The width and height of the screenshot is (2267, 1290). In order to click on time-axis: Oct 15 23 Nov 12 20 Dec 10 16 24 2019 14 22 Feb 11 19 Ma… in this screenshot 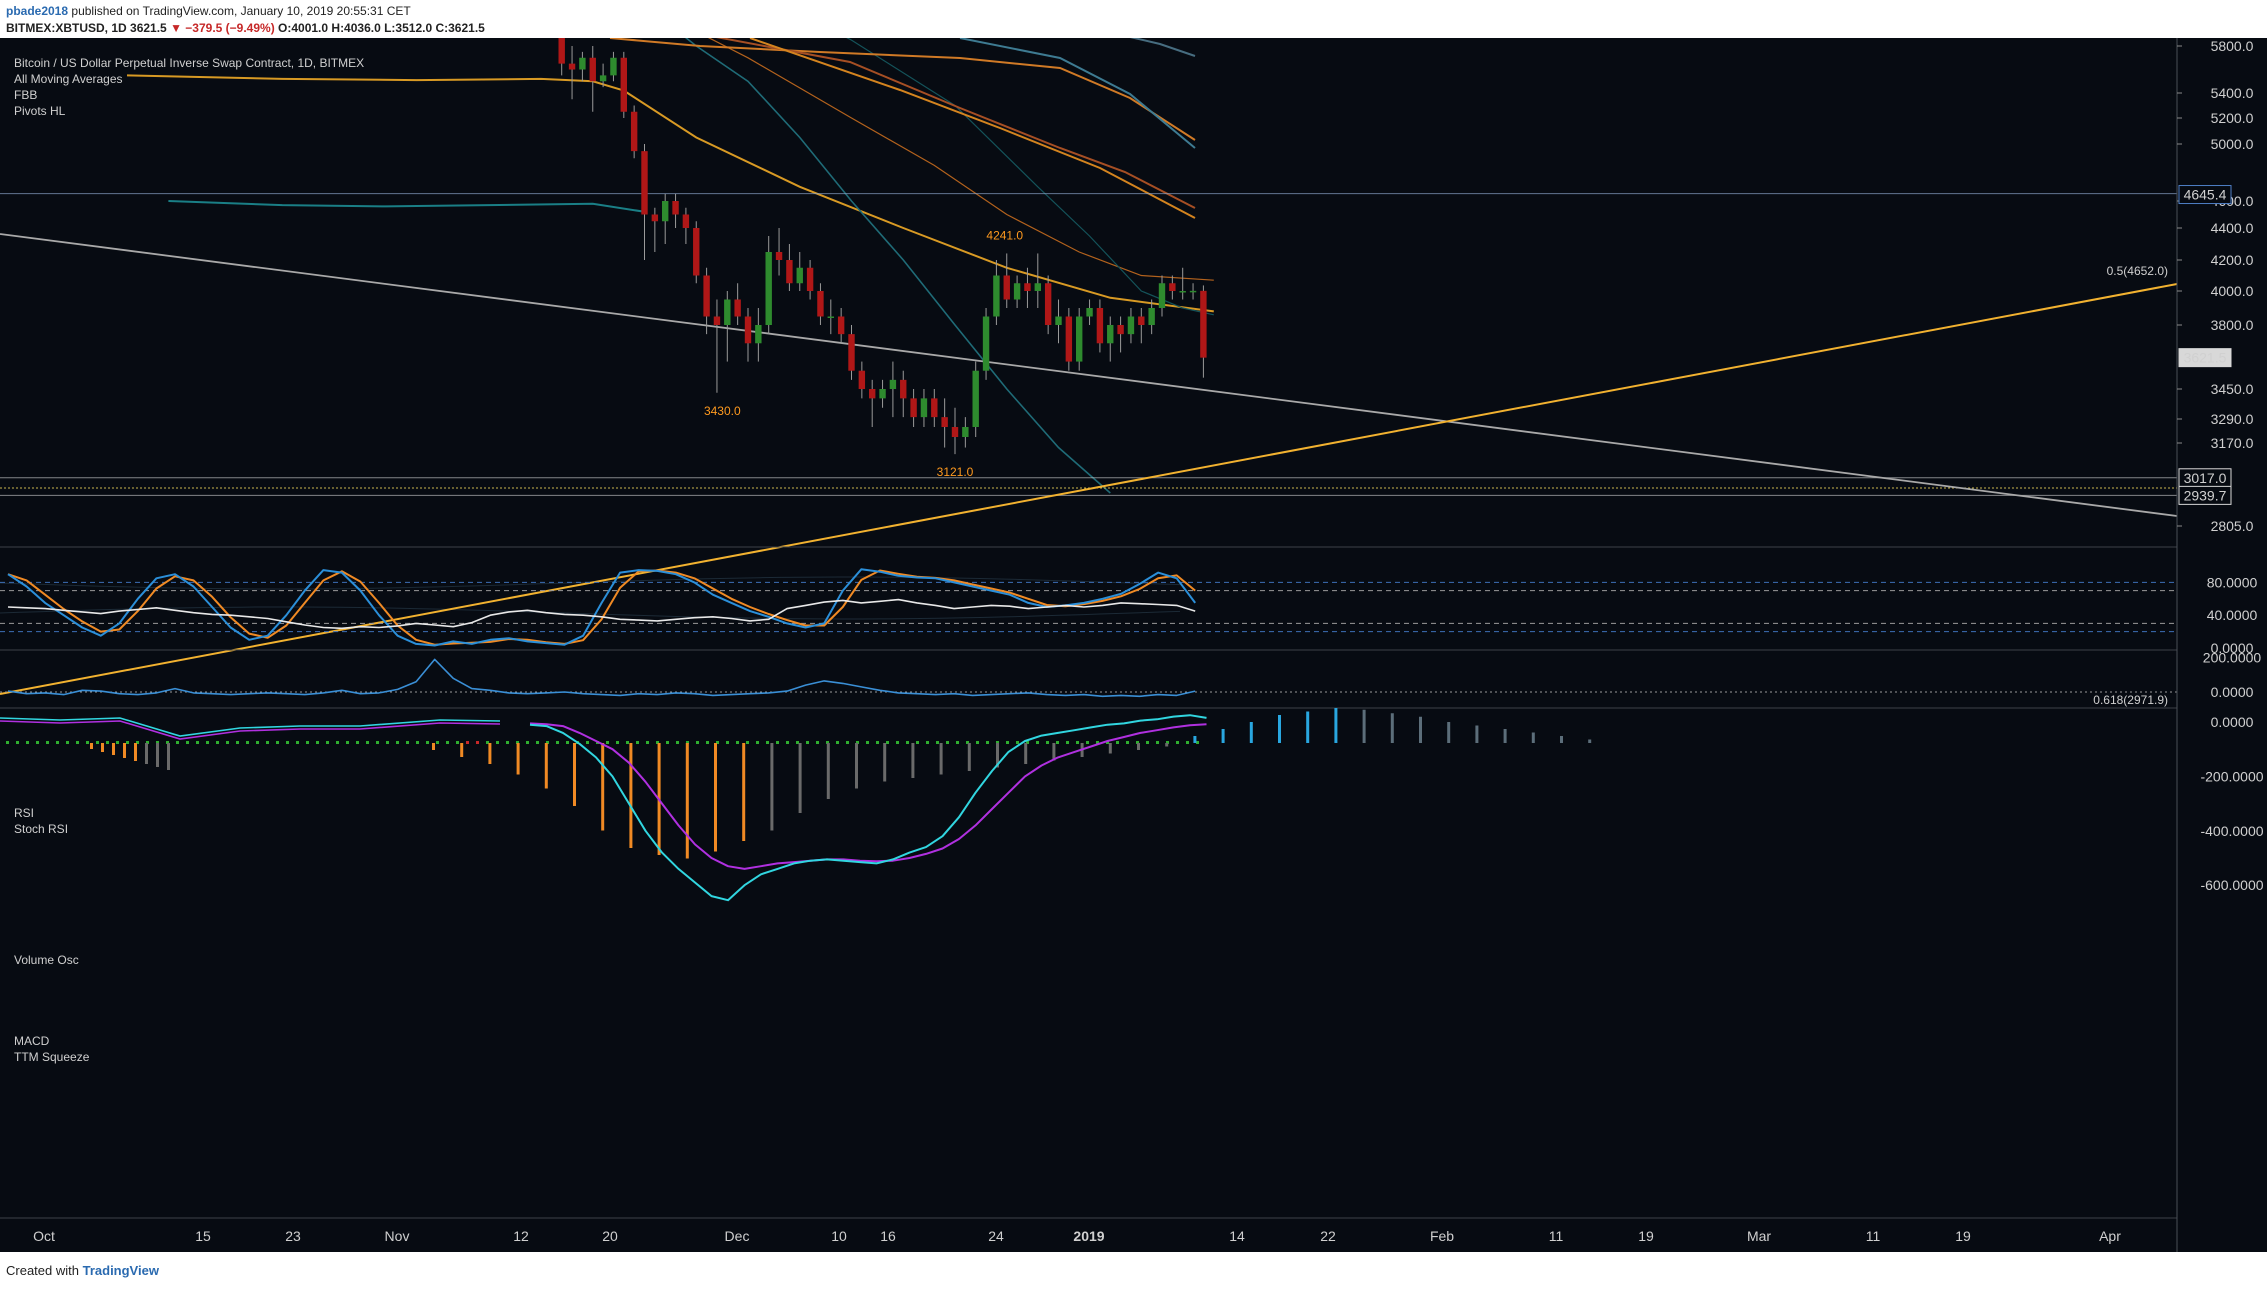, I will do `click(1077, 1236)`.